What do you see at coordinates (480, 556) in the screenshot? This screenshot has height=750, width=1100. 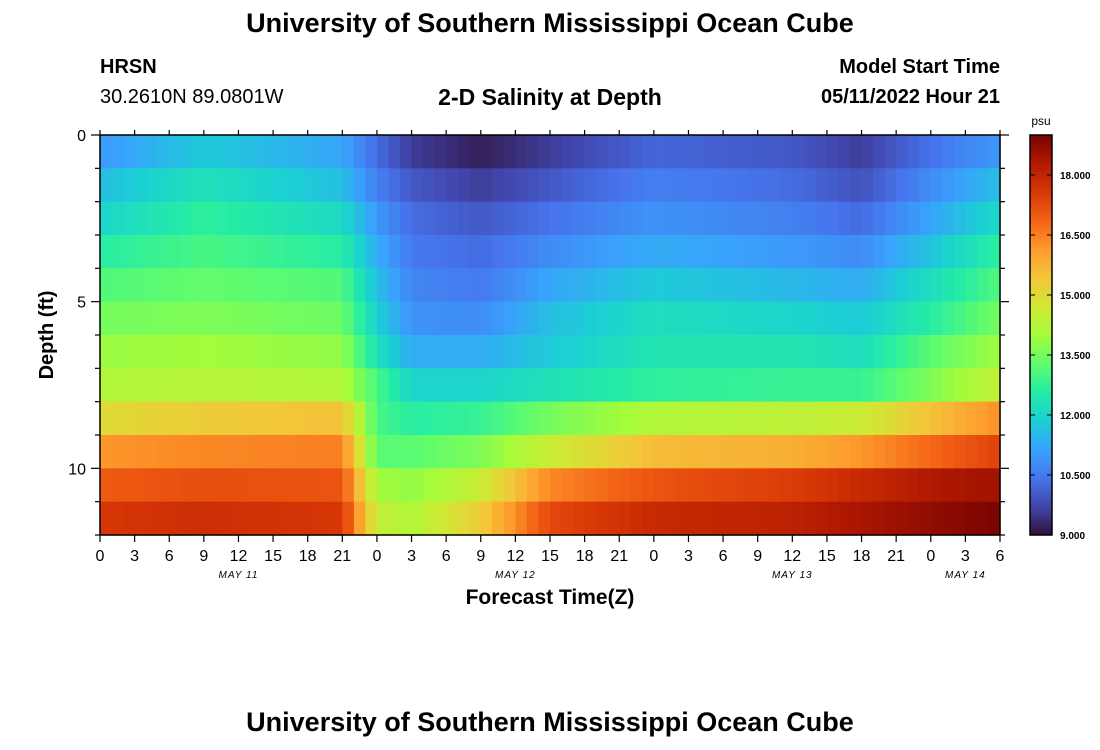 I see `x-tick-label: 9` at bounding box center [480, 556].